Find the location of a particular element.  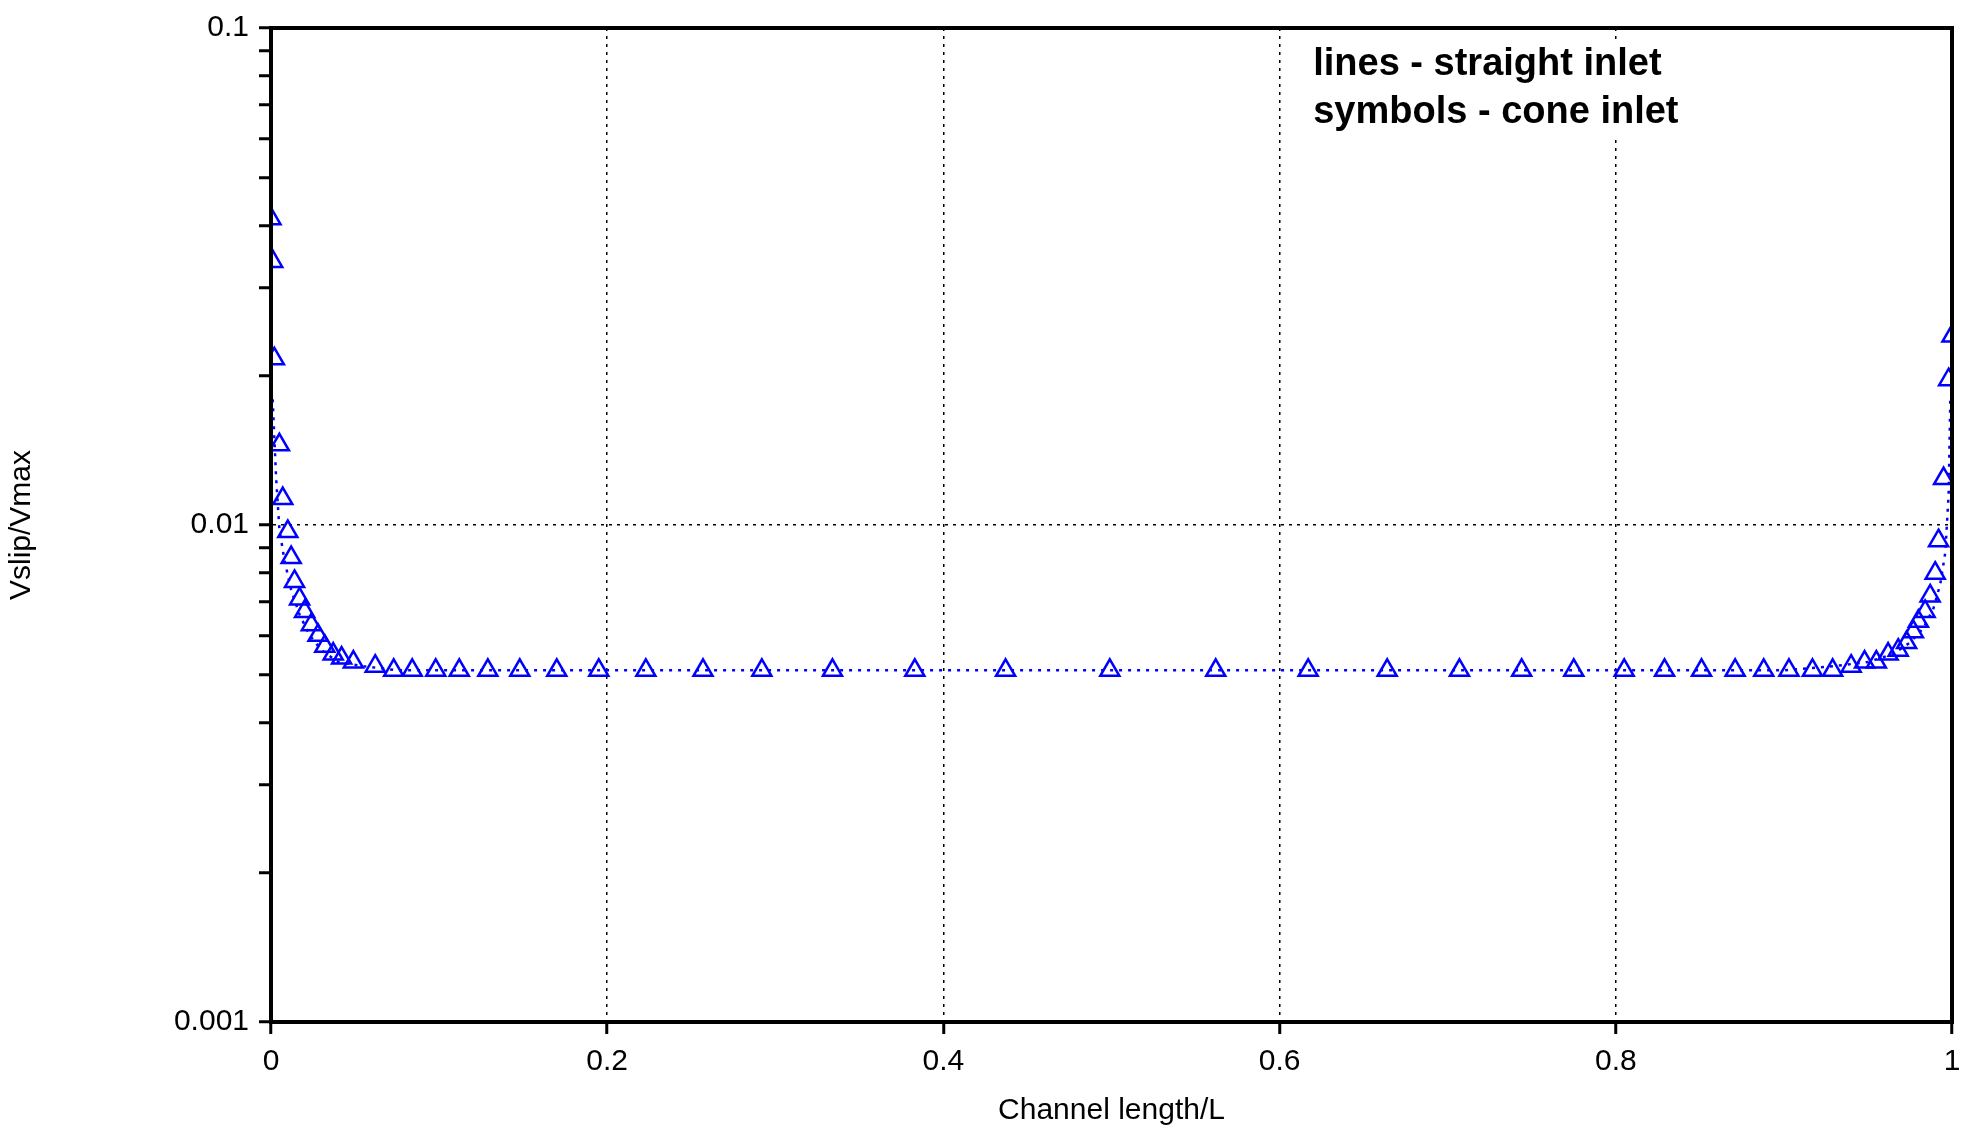

x-tick-label: 0.6 is located at coordinates (1279, 1060).